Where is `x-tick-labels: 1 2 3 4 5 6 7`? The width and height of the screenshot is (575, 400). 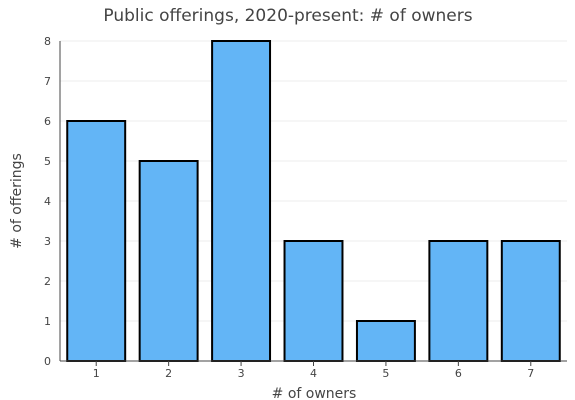 x-tick-labels: 1 2 3 4 5 6 7 is located at coordinates (314, 373).